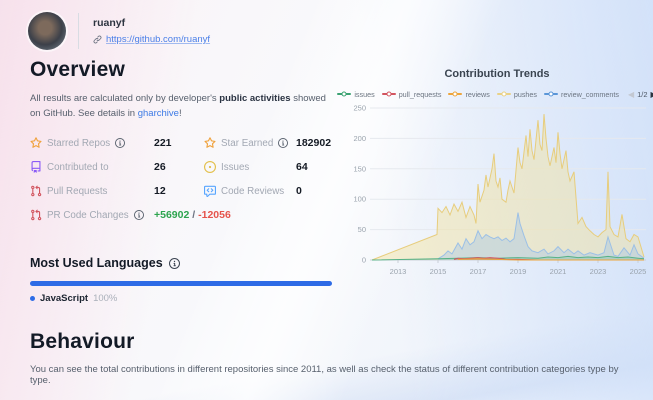 The image size is (653, 400). Describe the element at coordinates (356, 94) in the screenshot. I see `legend-item-issues: issues` at that location.